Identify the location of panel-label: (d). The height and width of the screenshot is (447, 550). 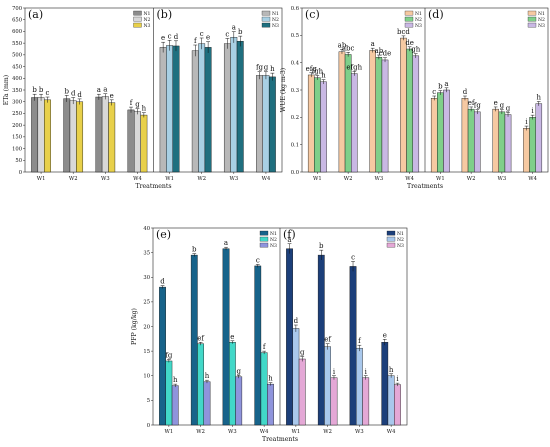
(436, 14).